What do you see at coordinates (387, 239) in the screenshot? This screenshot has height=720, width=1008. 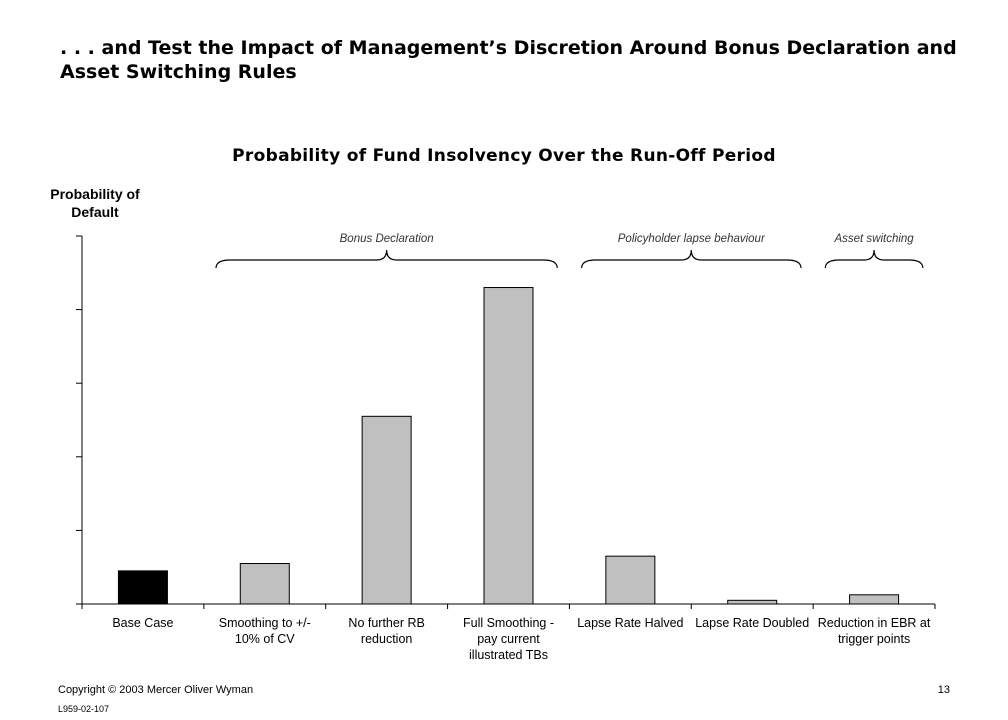 I see `group-label: Bonus Declaration` at bounding box center [387, 239].